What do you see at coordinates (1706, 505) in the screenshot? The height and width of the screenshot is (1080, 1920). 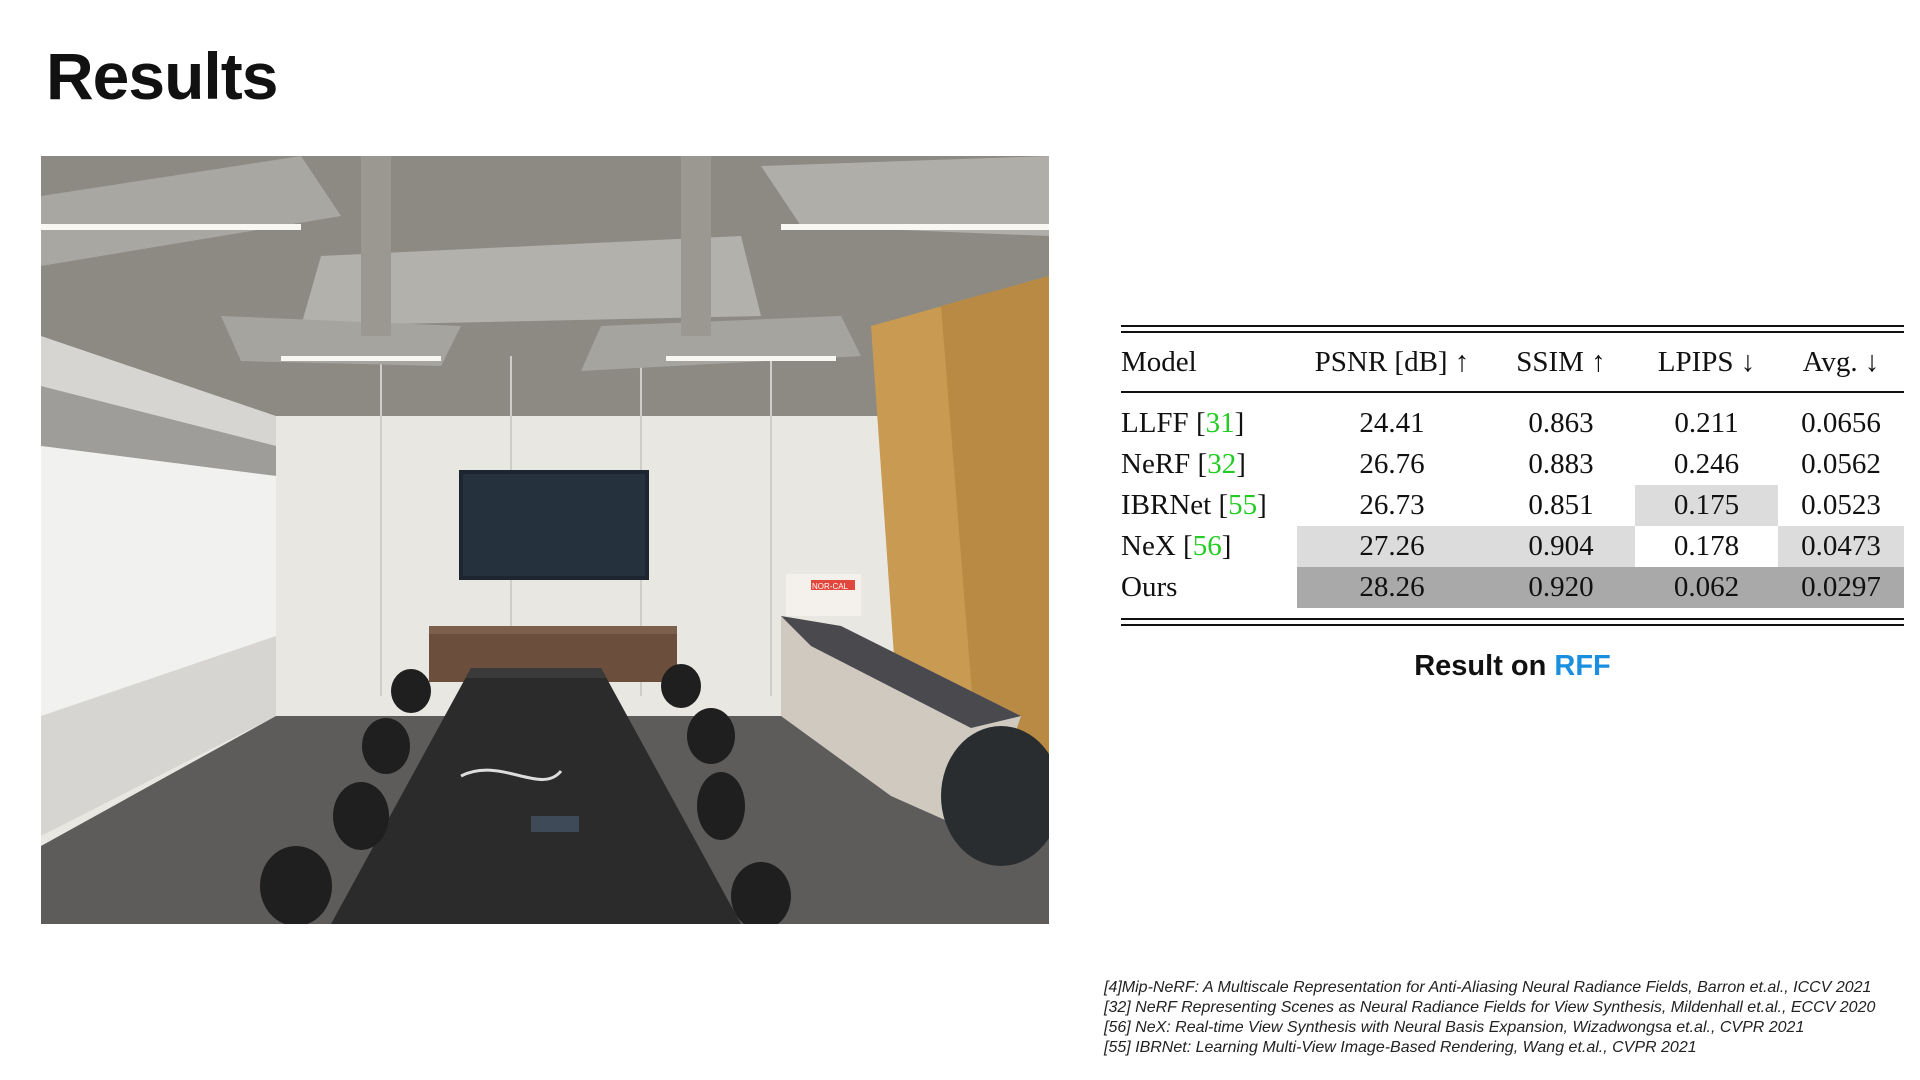 I see `lpips-cell: 0.175` at bounding box center [1706, 505].